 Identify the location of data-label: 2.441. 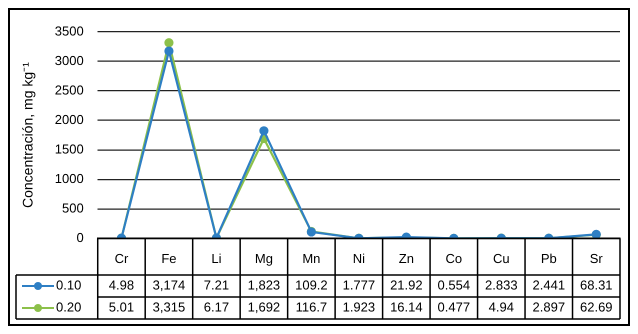
(549, 285).